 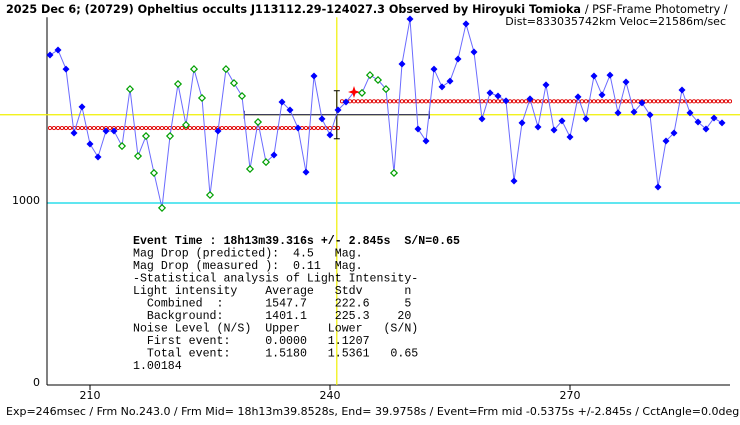 What do you see at coordinates (330, 395) in the screenshot?
I see `x-tick-label: 240` at bounding box center [330, 395].